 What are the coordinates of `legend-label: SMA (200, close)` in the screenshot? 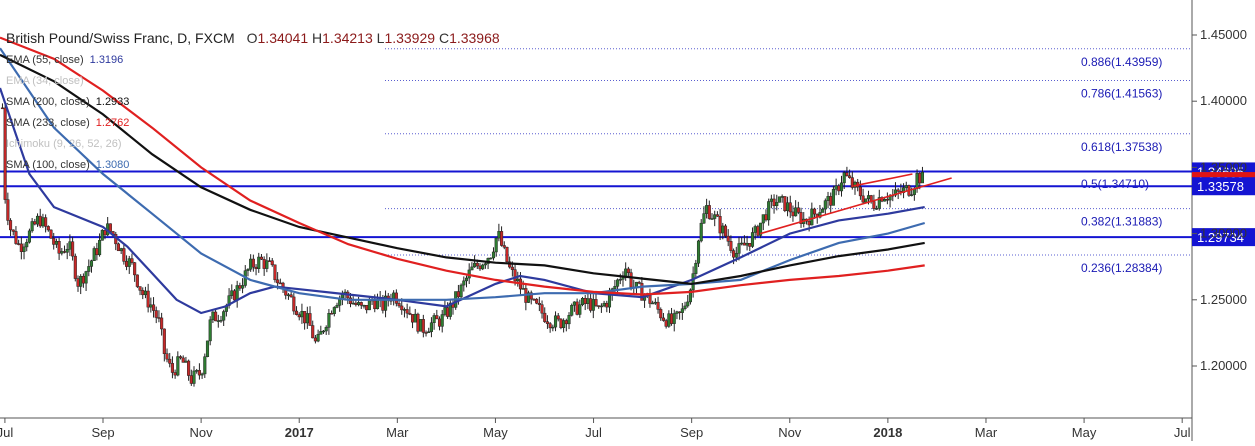 It's located at (48, 102).